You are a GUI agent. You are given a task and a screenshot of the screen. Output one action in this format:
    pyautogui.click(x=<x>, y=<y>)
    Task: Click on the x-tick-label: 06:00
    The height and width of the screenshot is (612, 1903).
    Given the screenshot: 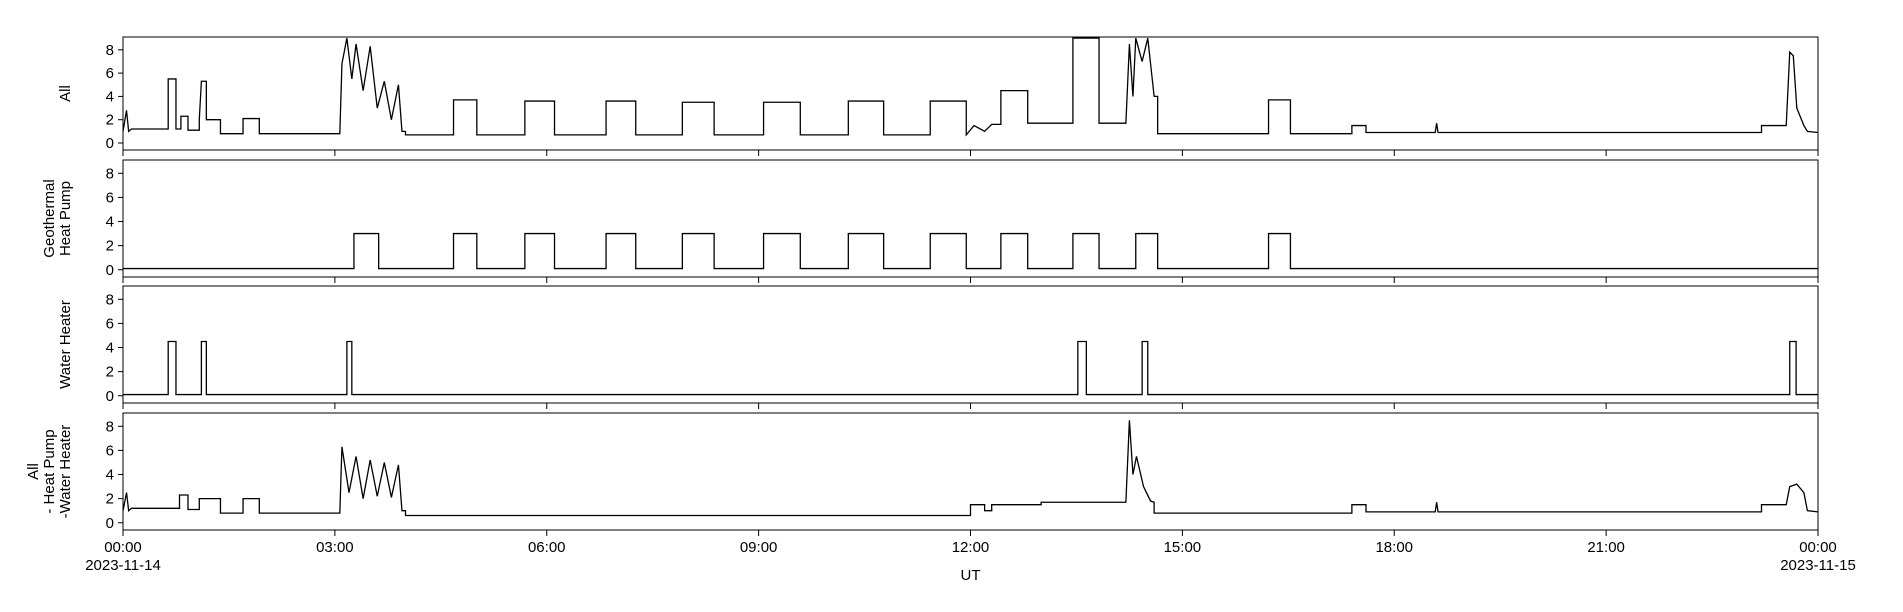 What is the action you would take?
    pyautogui.click(x=547, y=547)
    